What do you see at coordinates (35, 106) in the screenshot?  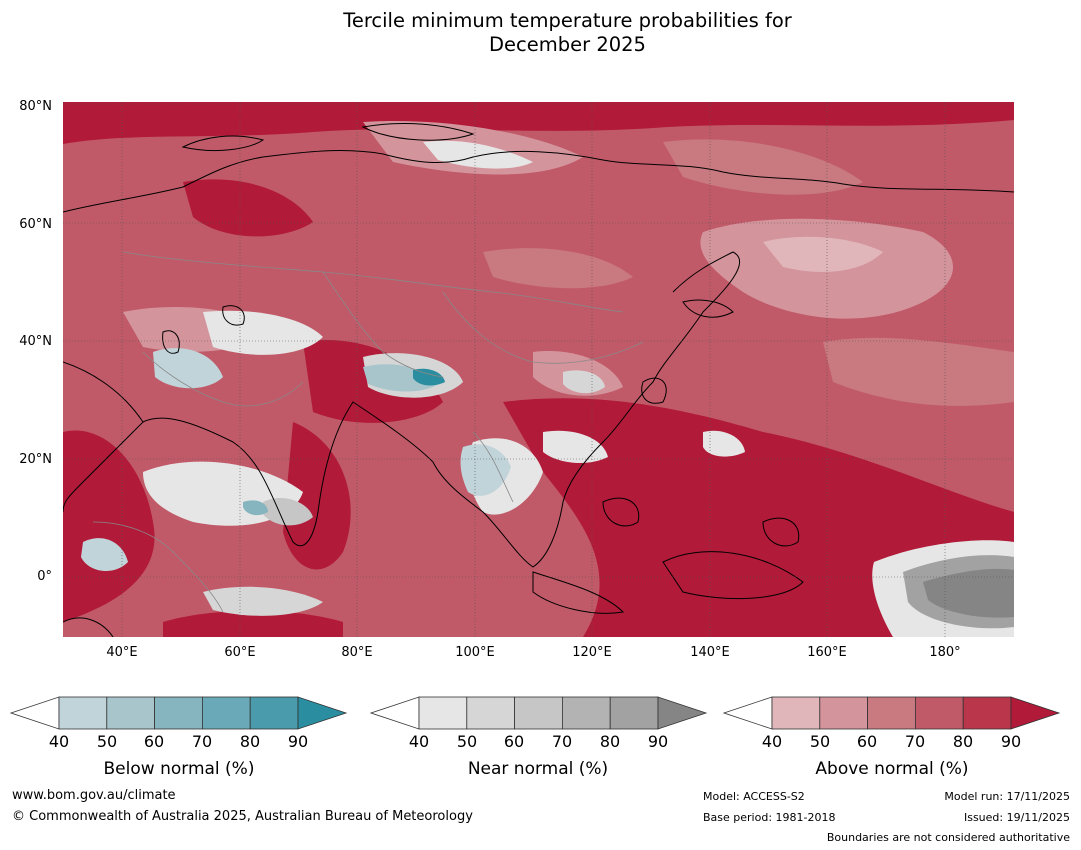 I see `lat-label-80n: 80°N` at bounding box center [35, 106].